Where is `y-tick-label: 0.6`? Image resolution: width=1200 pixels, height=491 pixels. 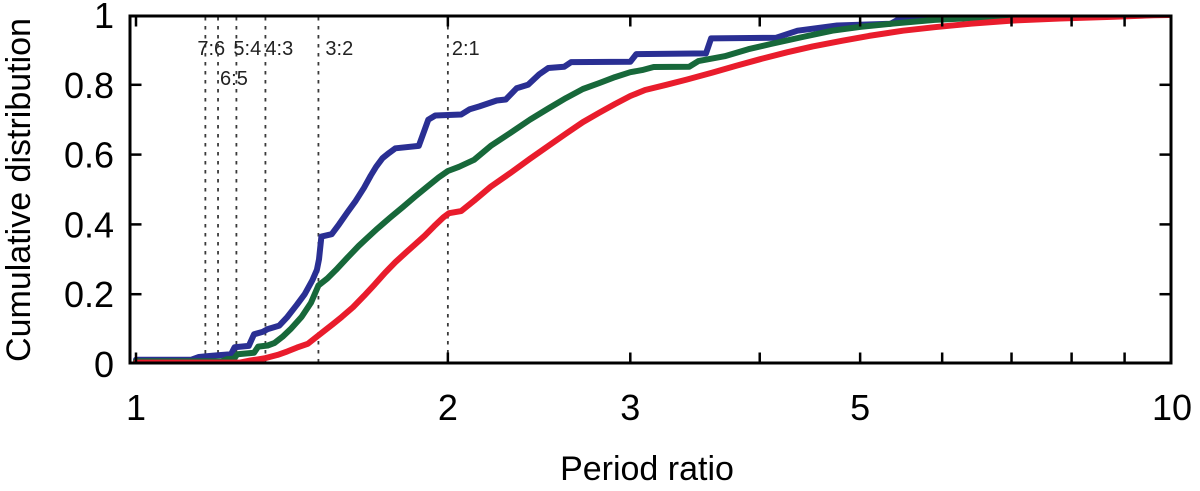
y-tick-label: 0.6 is located at coordinates (89, 155).